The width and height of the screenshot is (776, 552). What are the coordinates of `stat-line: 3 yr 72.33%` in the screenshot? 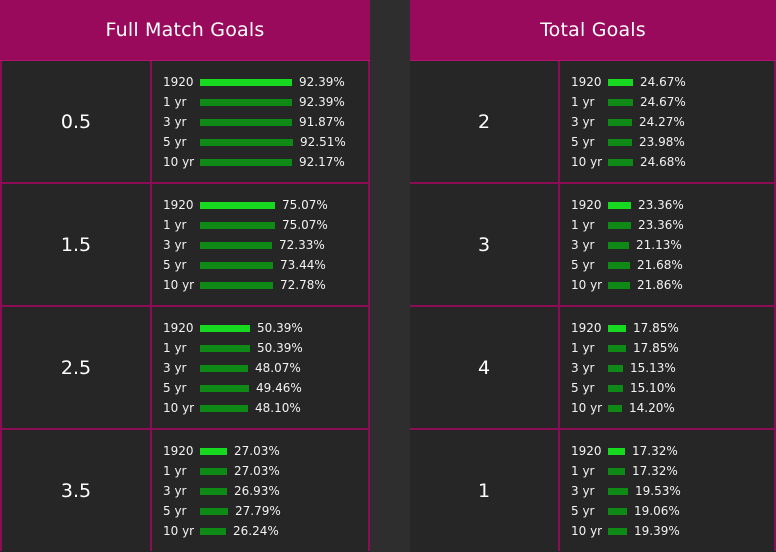 It's located at (265, 245).